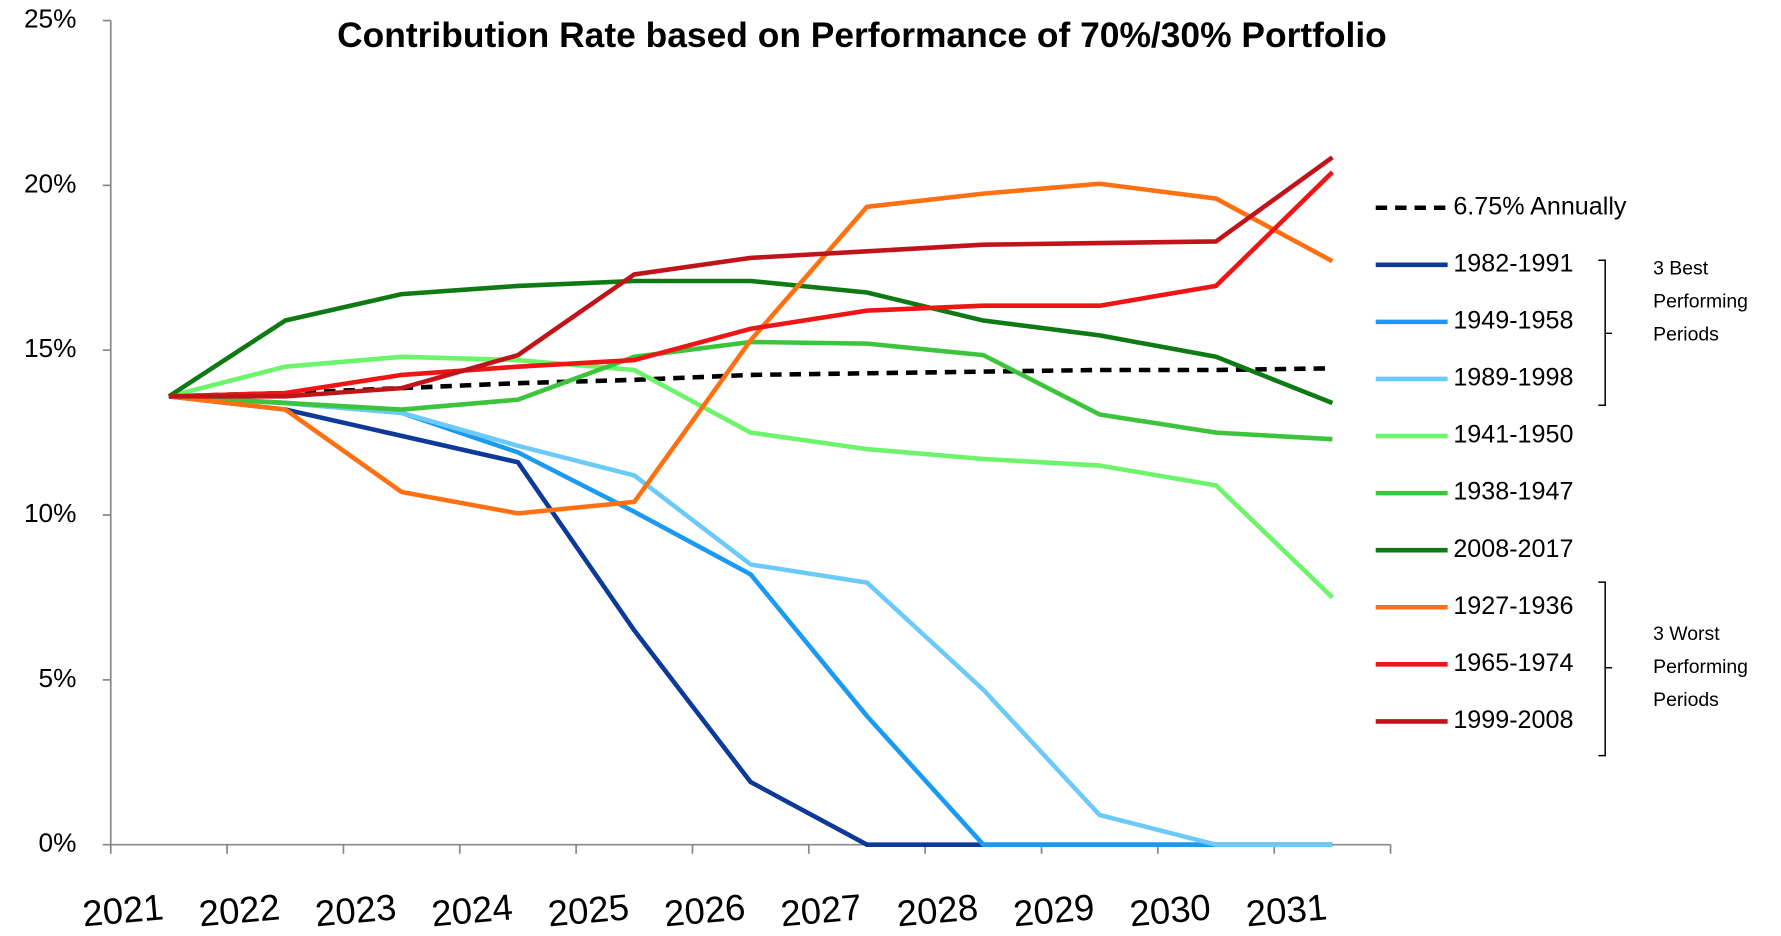  Describe the element at coordinates (1513, 549) in the screenshot. I see `legend-label: 2008-2017` at that location.